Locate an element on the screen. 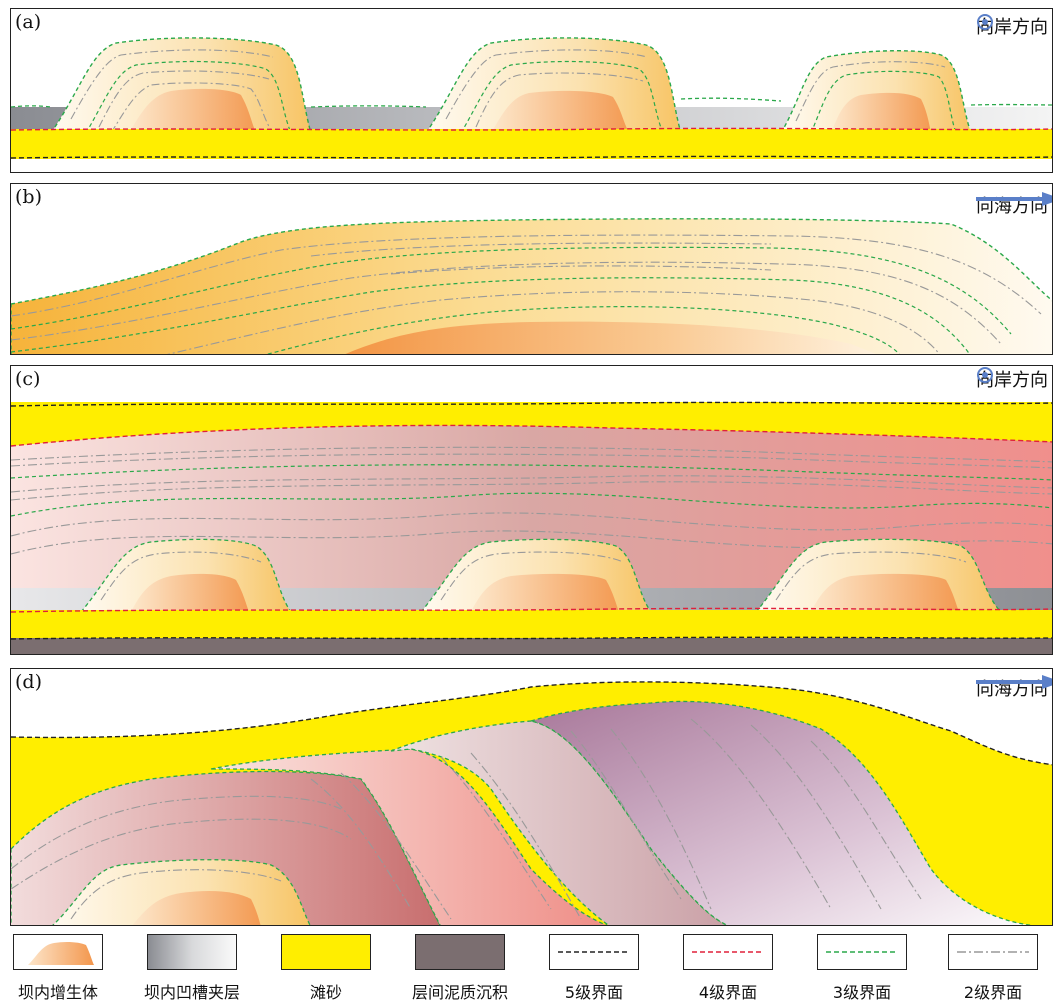 The height and width of the screenshot is (1007, 1053). legend-label: 层间泥质沉积 is located at coordinates (459, 992).